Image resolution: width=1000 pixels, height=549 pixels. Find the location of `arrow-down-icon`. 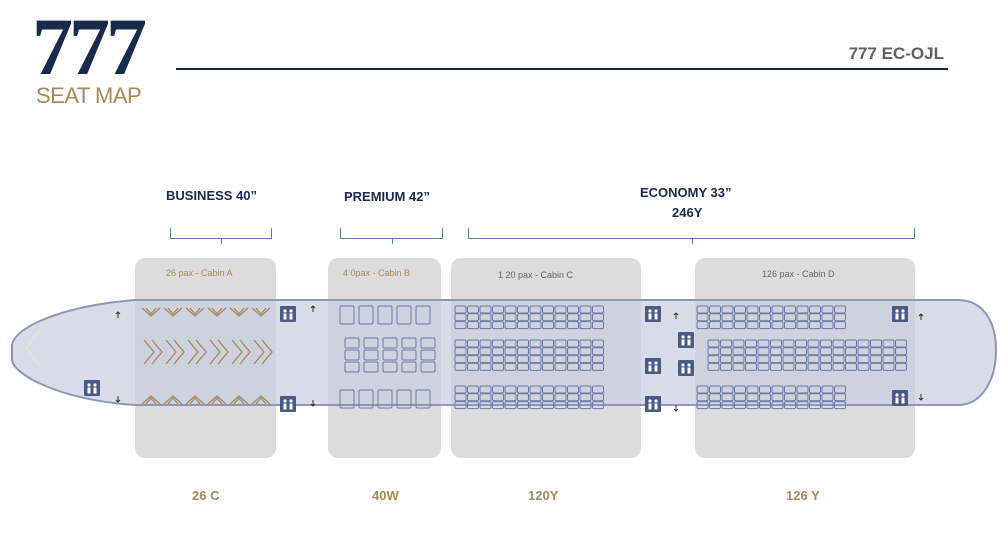

arrow-down-icon is located at coordinates (676, 408).